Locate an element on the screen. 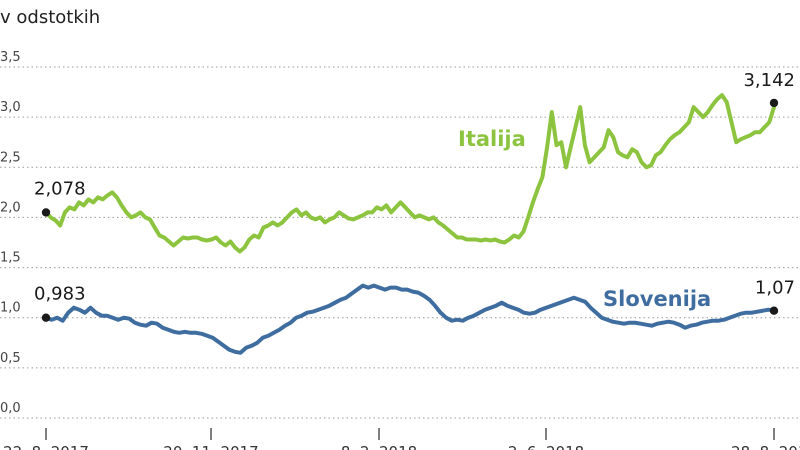 This screenshot has height=450, width=800. y-tick-label: 3,0 is located at coordinates (10, 107).